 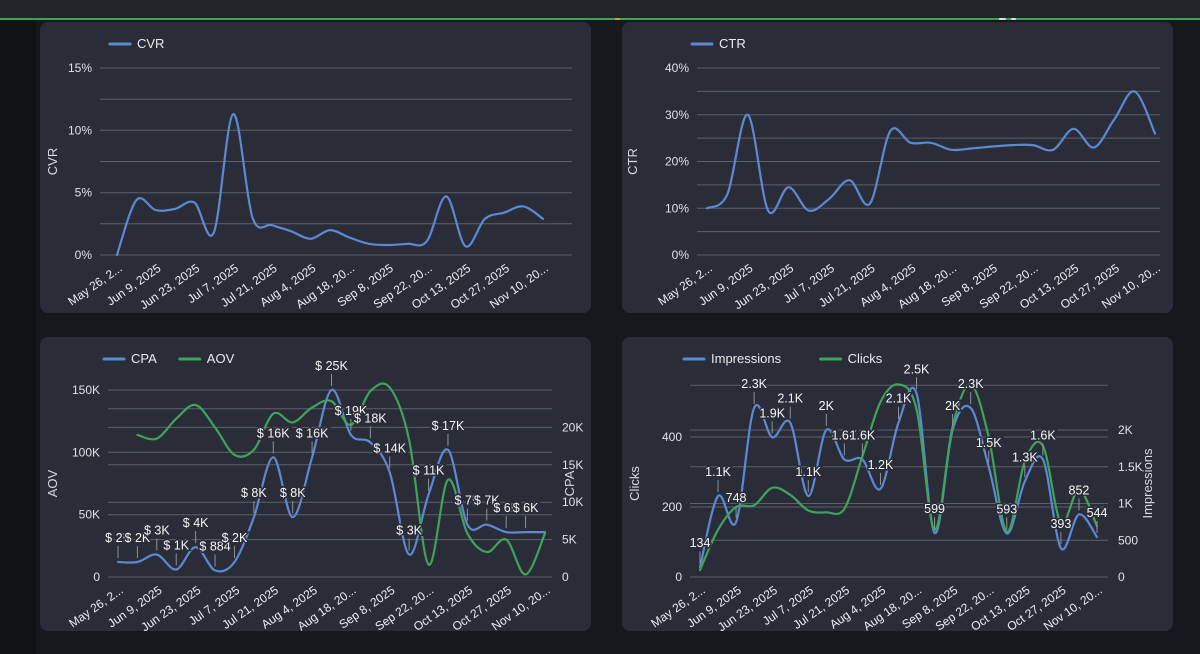 What do you see at coordinates (736, 498) in the screenshot?
I see `data-label: 748` at bounding box center [736, 498].